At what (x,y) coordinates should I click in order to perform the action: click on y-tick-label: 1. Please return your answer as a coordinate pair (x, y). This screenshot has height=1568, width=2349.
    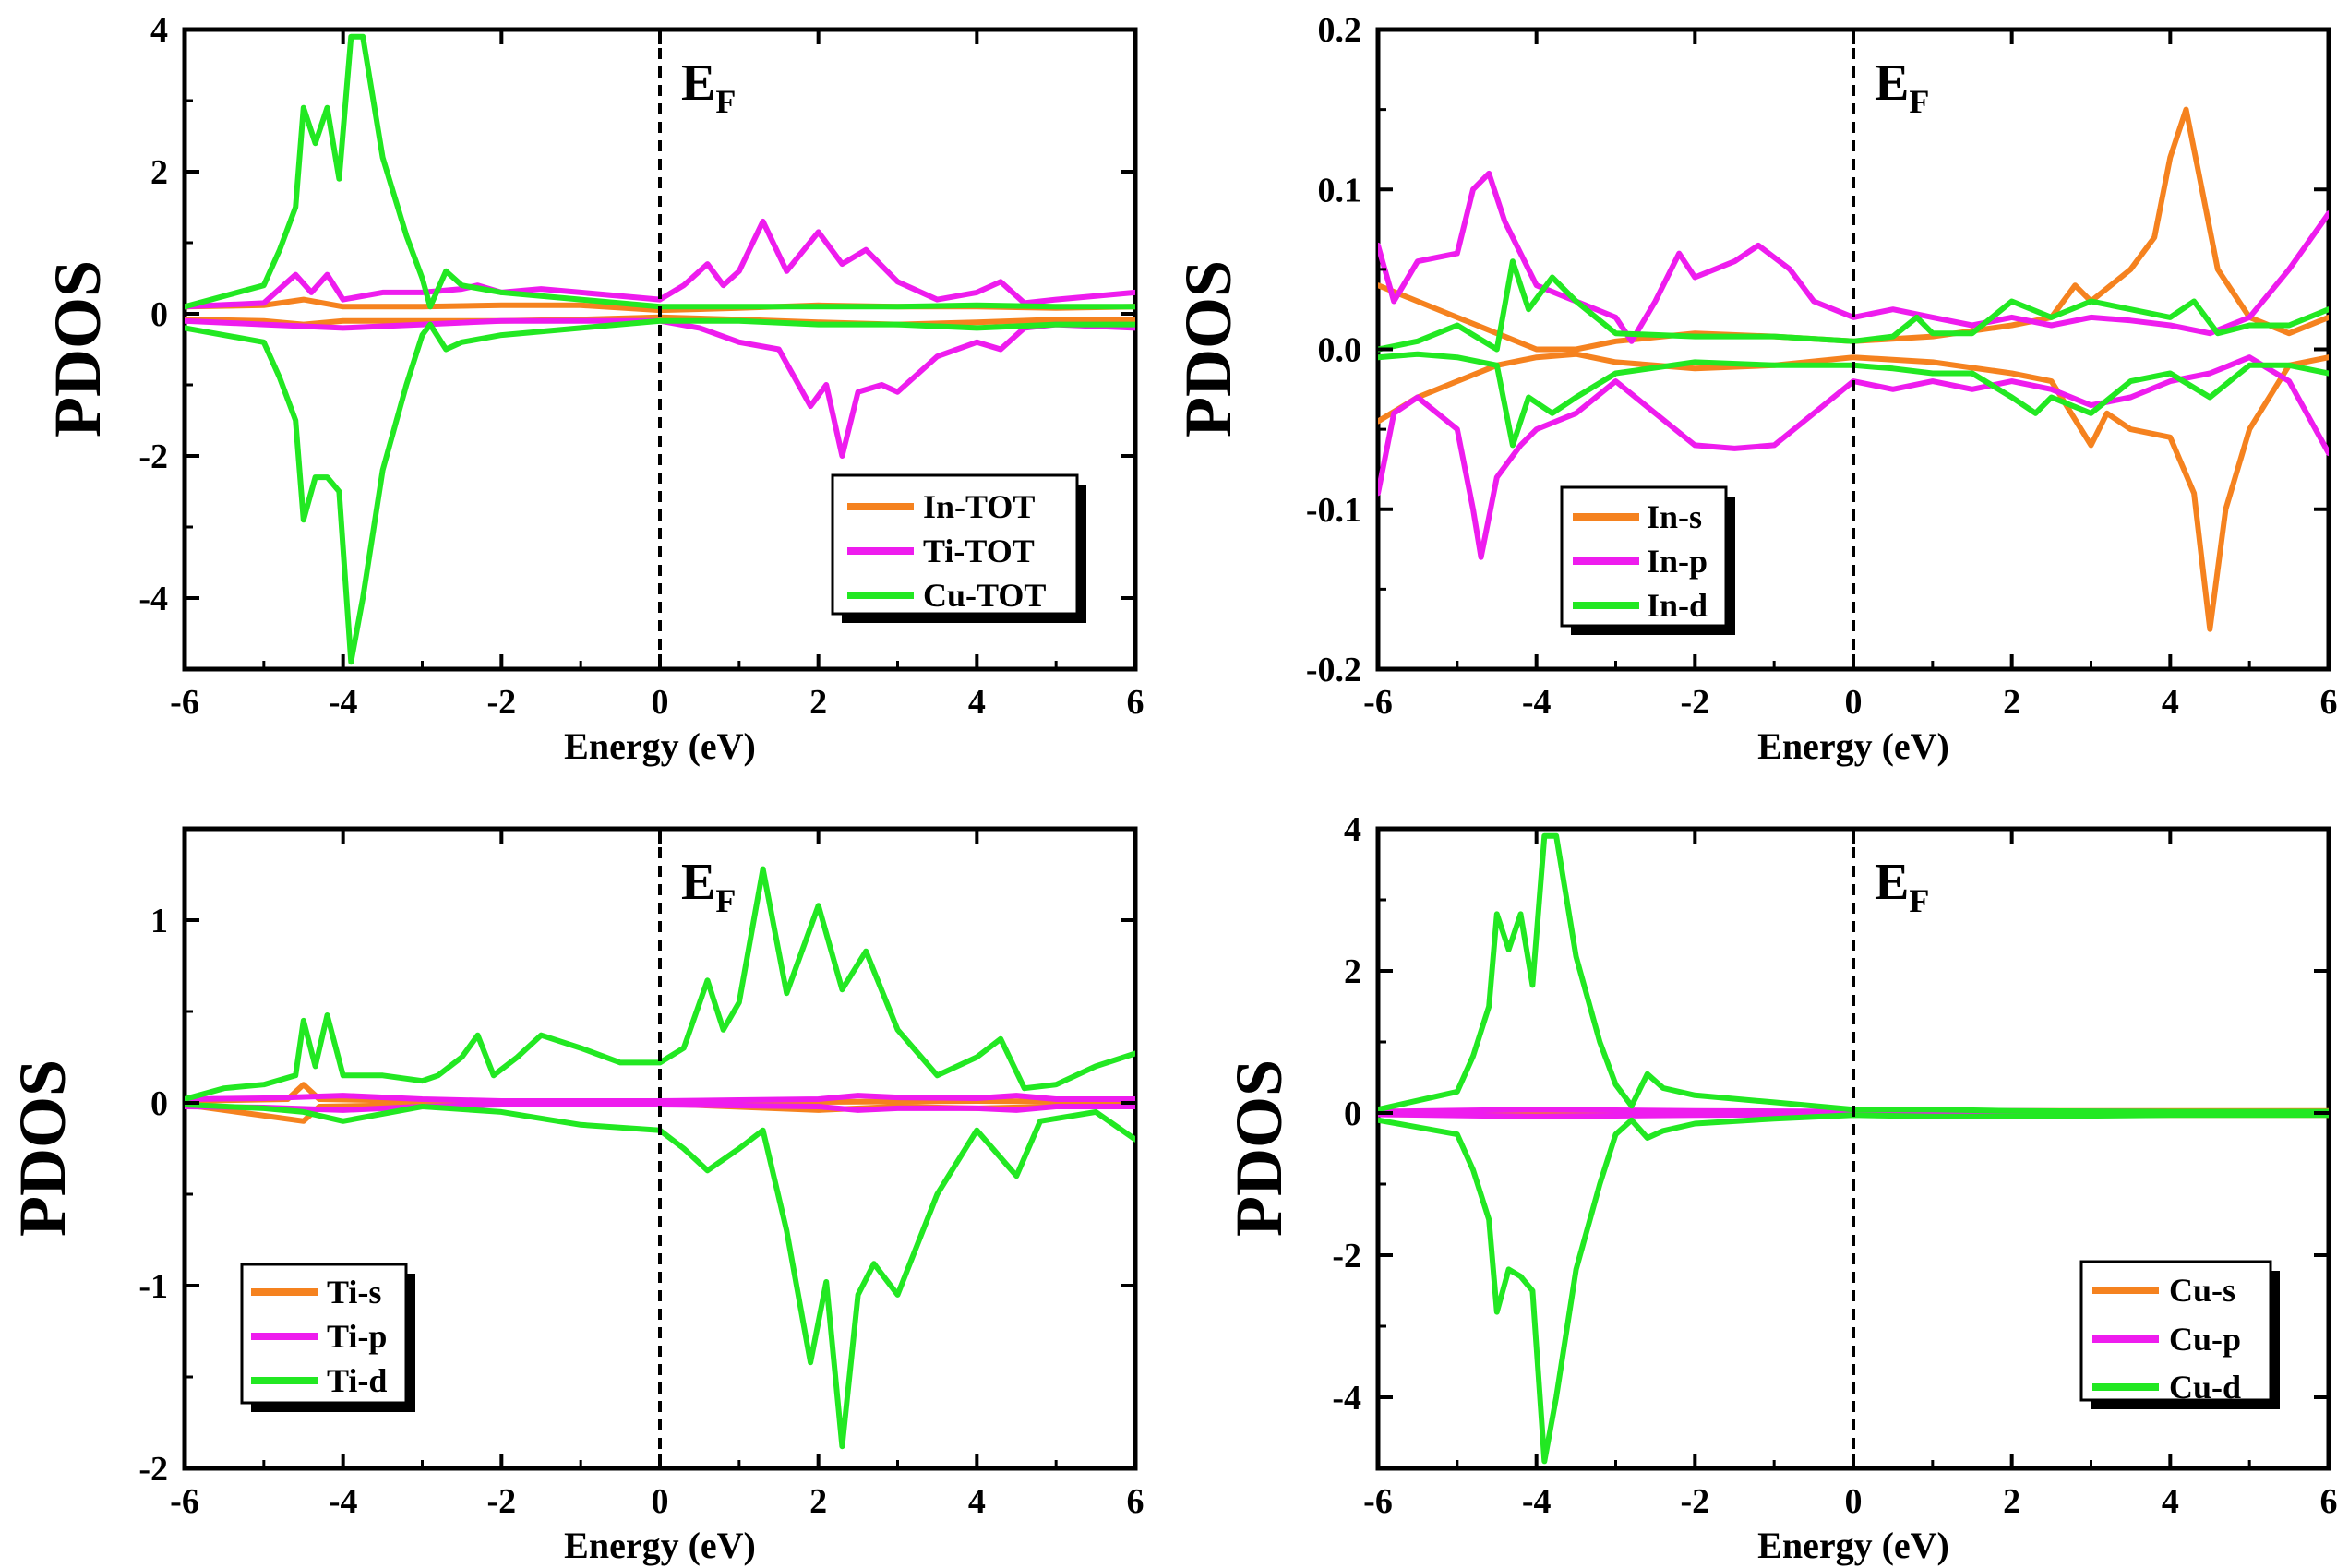
    Looking at the image, I should click on (159, 921).